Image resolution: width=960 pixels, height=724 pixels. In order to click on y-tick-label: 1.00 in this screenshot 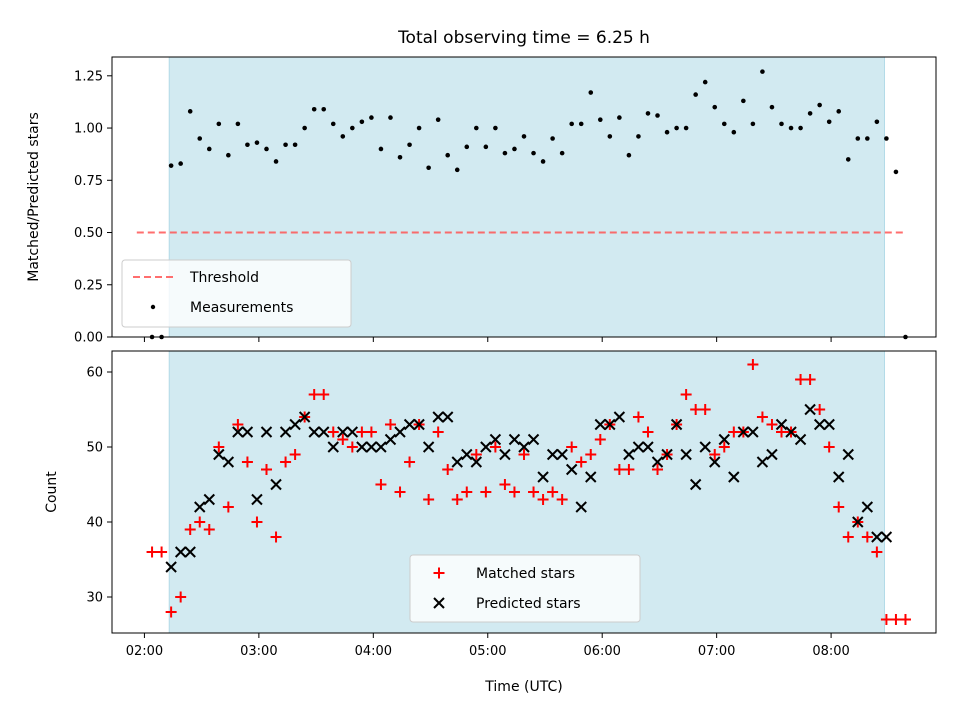, I will do `click(88, 129)`.